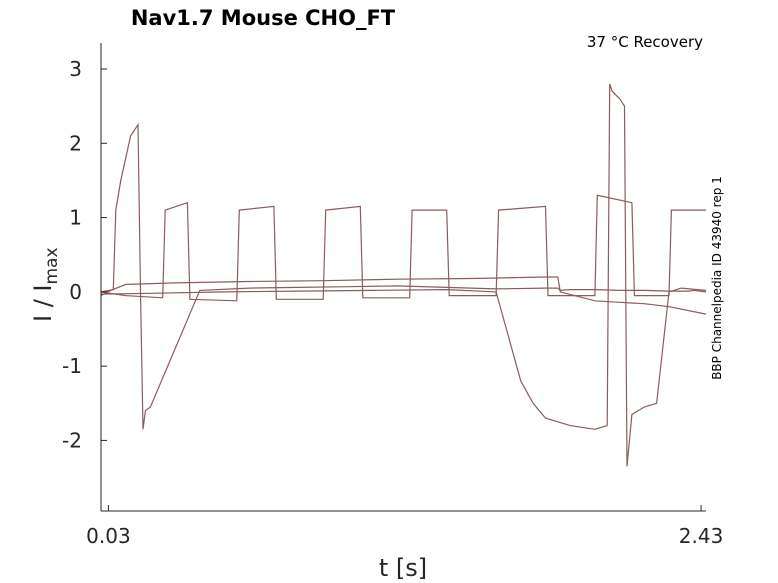  I want to click on y-tick-label: -2, so click(72, 440).